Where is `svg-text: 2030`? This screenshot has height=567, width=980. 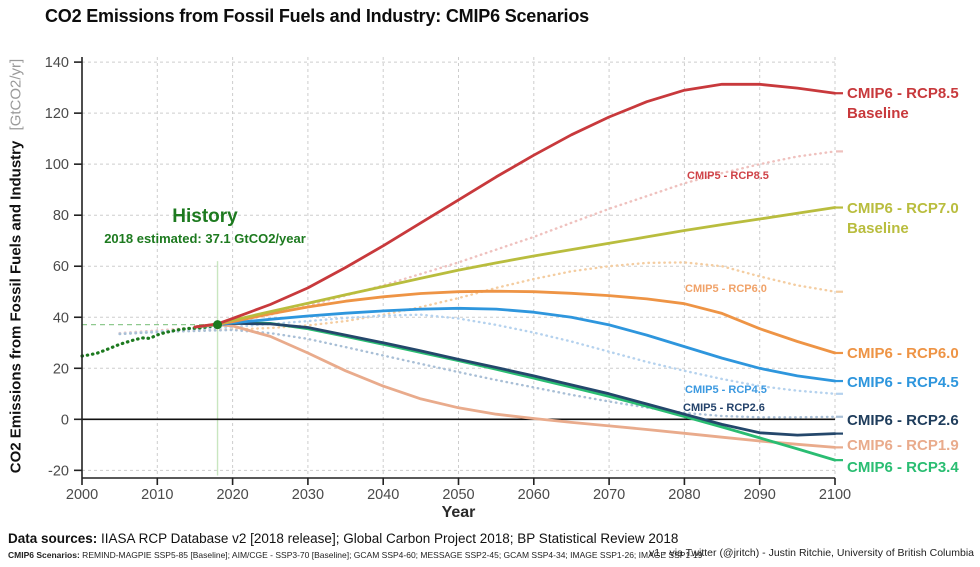 svg-text: 2030 is located at coordinates (308, 495).